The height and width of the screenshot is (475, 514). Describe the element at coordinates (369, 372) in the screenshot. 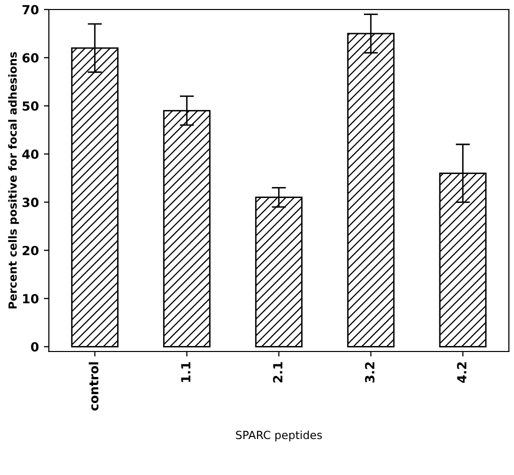

I see `x-tick-label: 3.2` at that location.